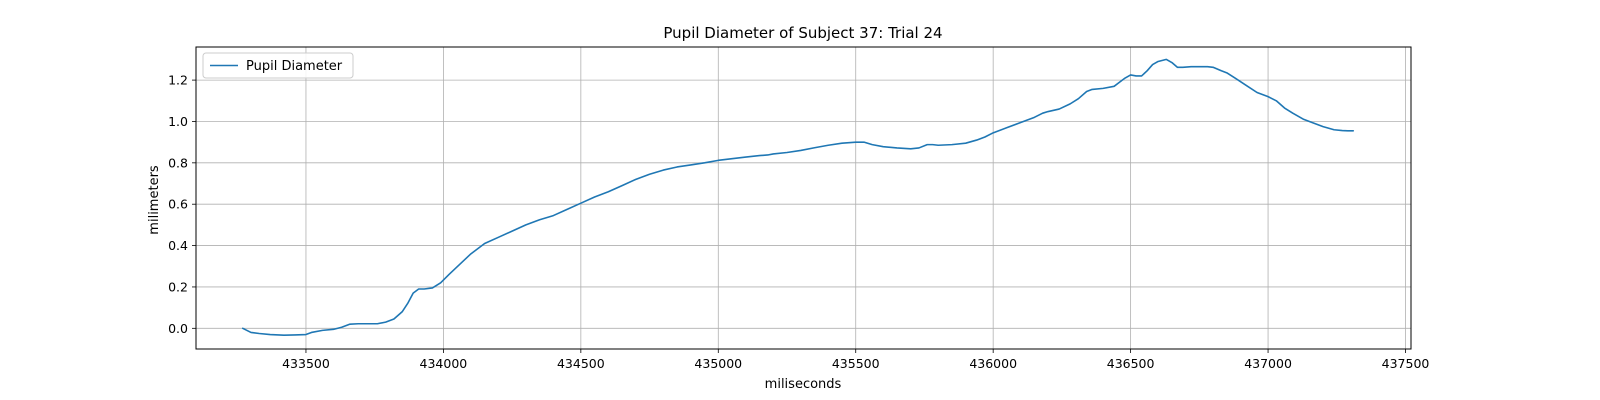  I want to click on y-tick-label: 0.2, so click(178, 286).